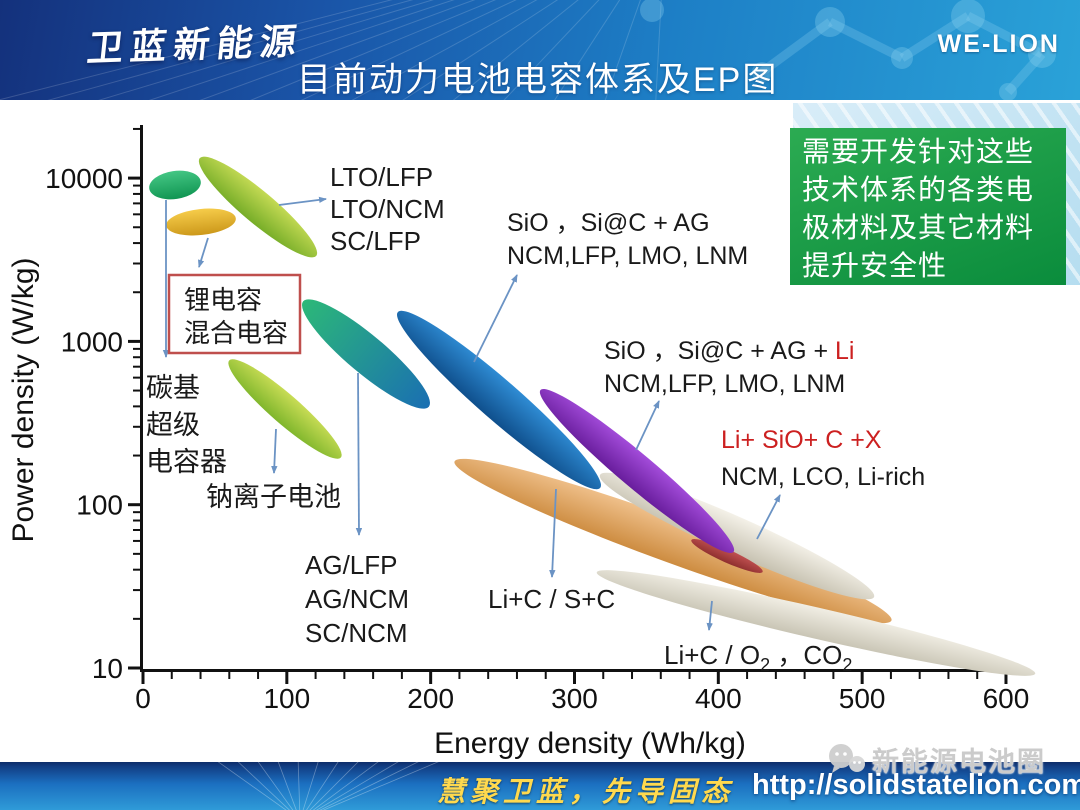 Image resolution: width=1080 pixels, height=810 pixels. Describe the element at coordinates (528, 58) in the screenshot. I see `header-decoration` at that location.